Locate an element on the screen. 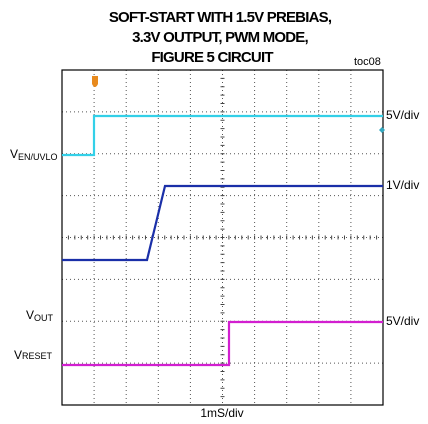  channel-label: VRESET is located at coordinates (33, 355).